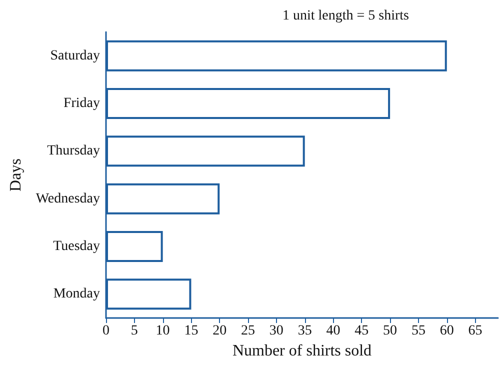  What do you see at coordinates (163, 331) in the screenshot?
I see `x-tick-label: 10` at bounding box center [163, 331].